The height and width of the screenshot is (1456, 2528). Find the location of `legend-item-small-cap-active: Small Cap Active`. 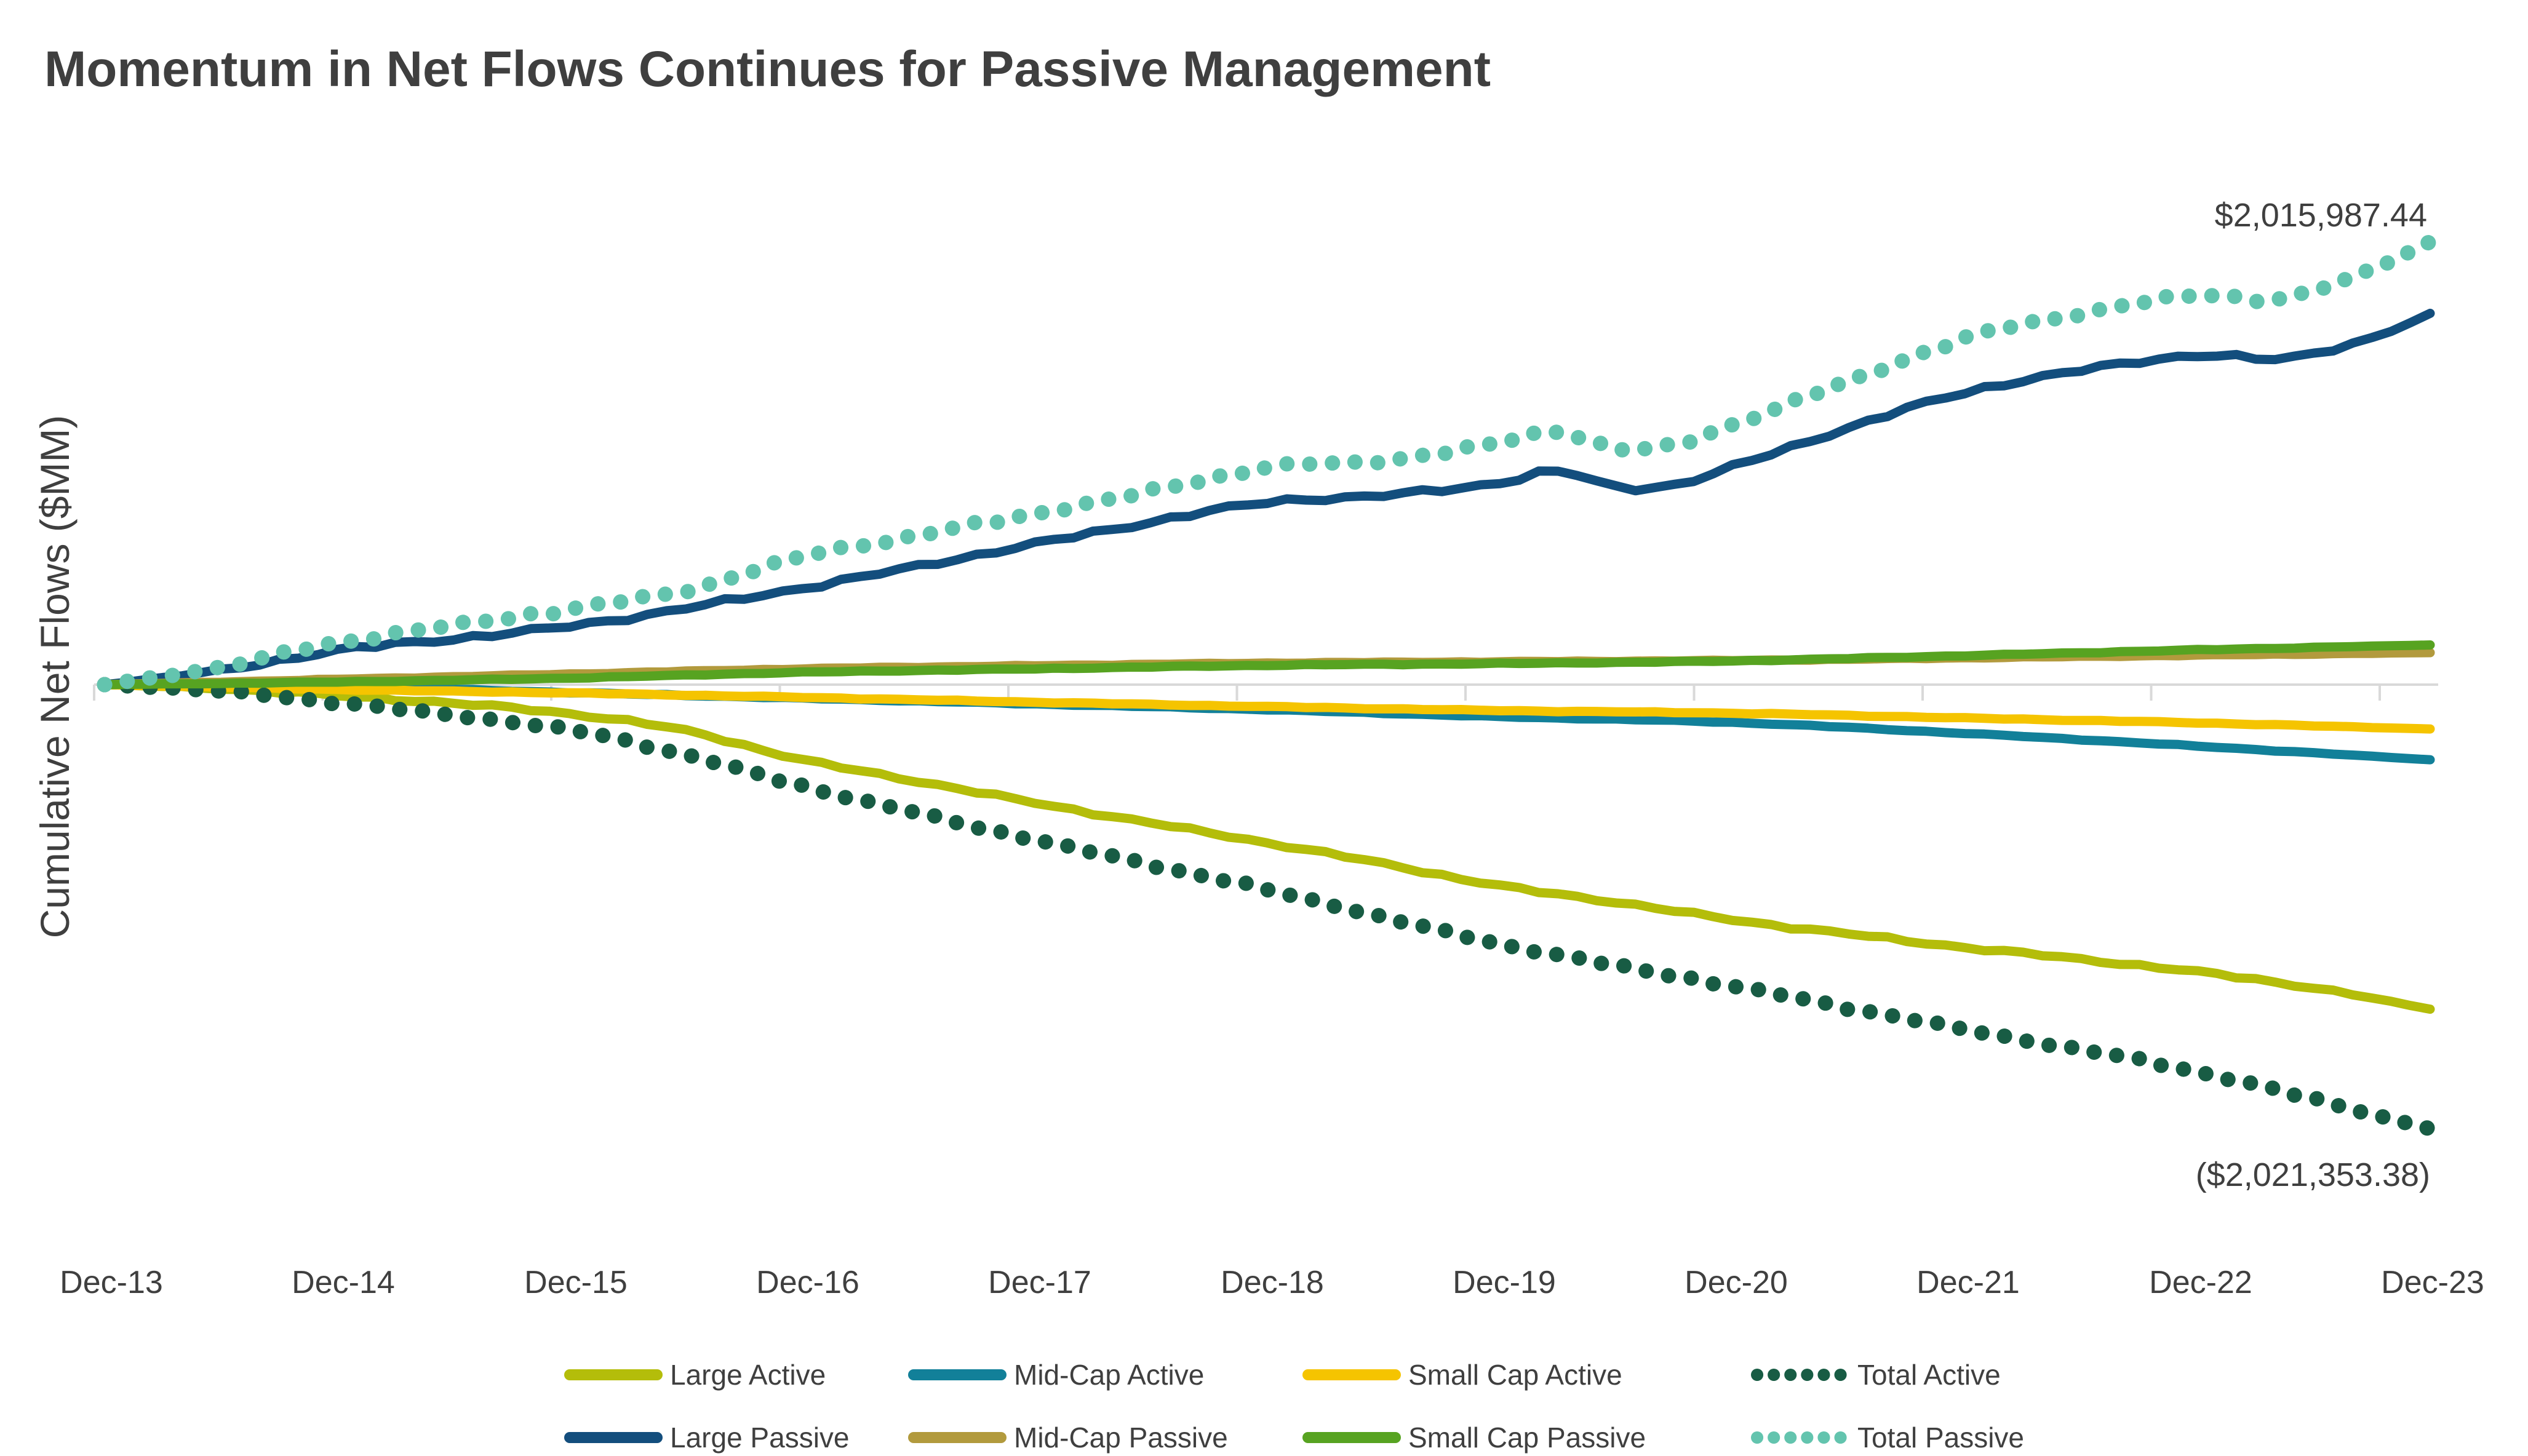

legend-item-small-cap-active: Small Cap Active is located at coordinates (1462, 1375).